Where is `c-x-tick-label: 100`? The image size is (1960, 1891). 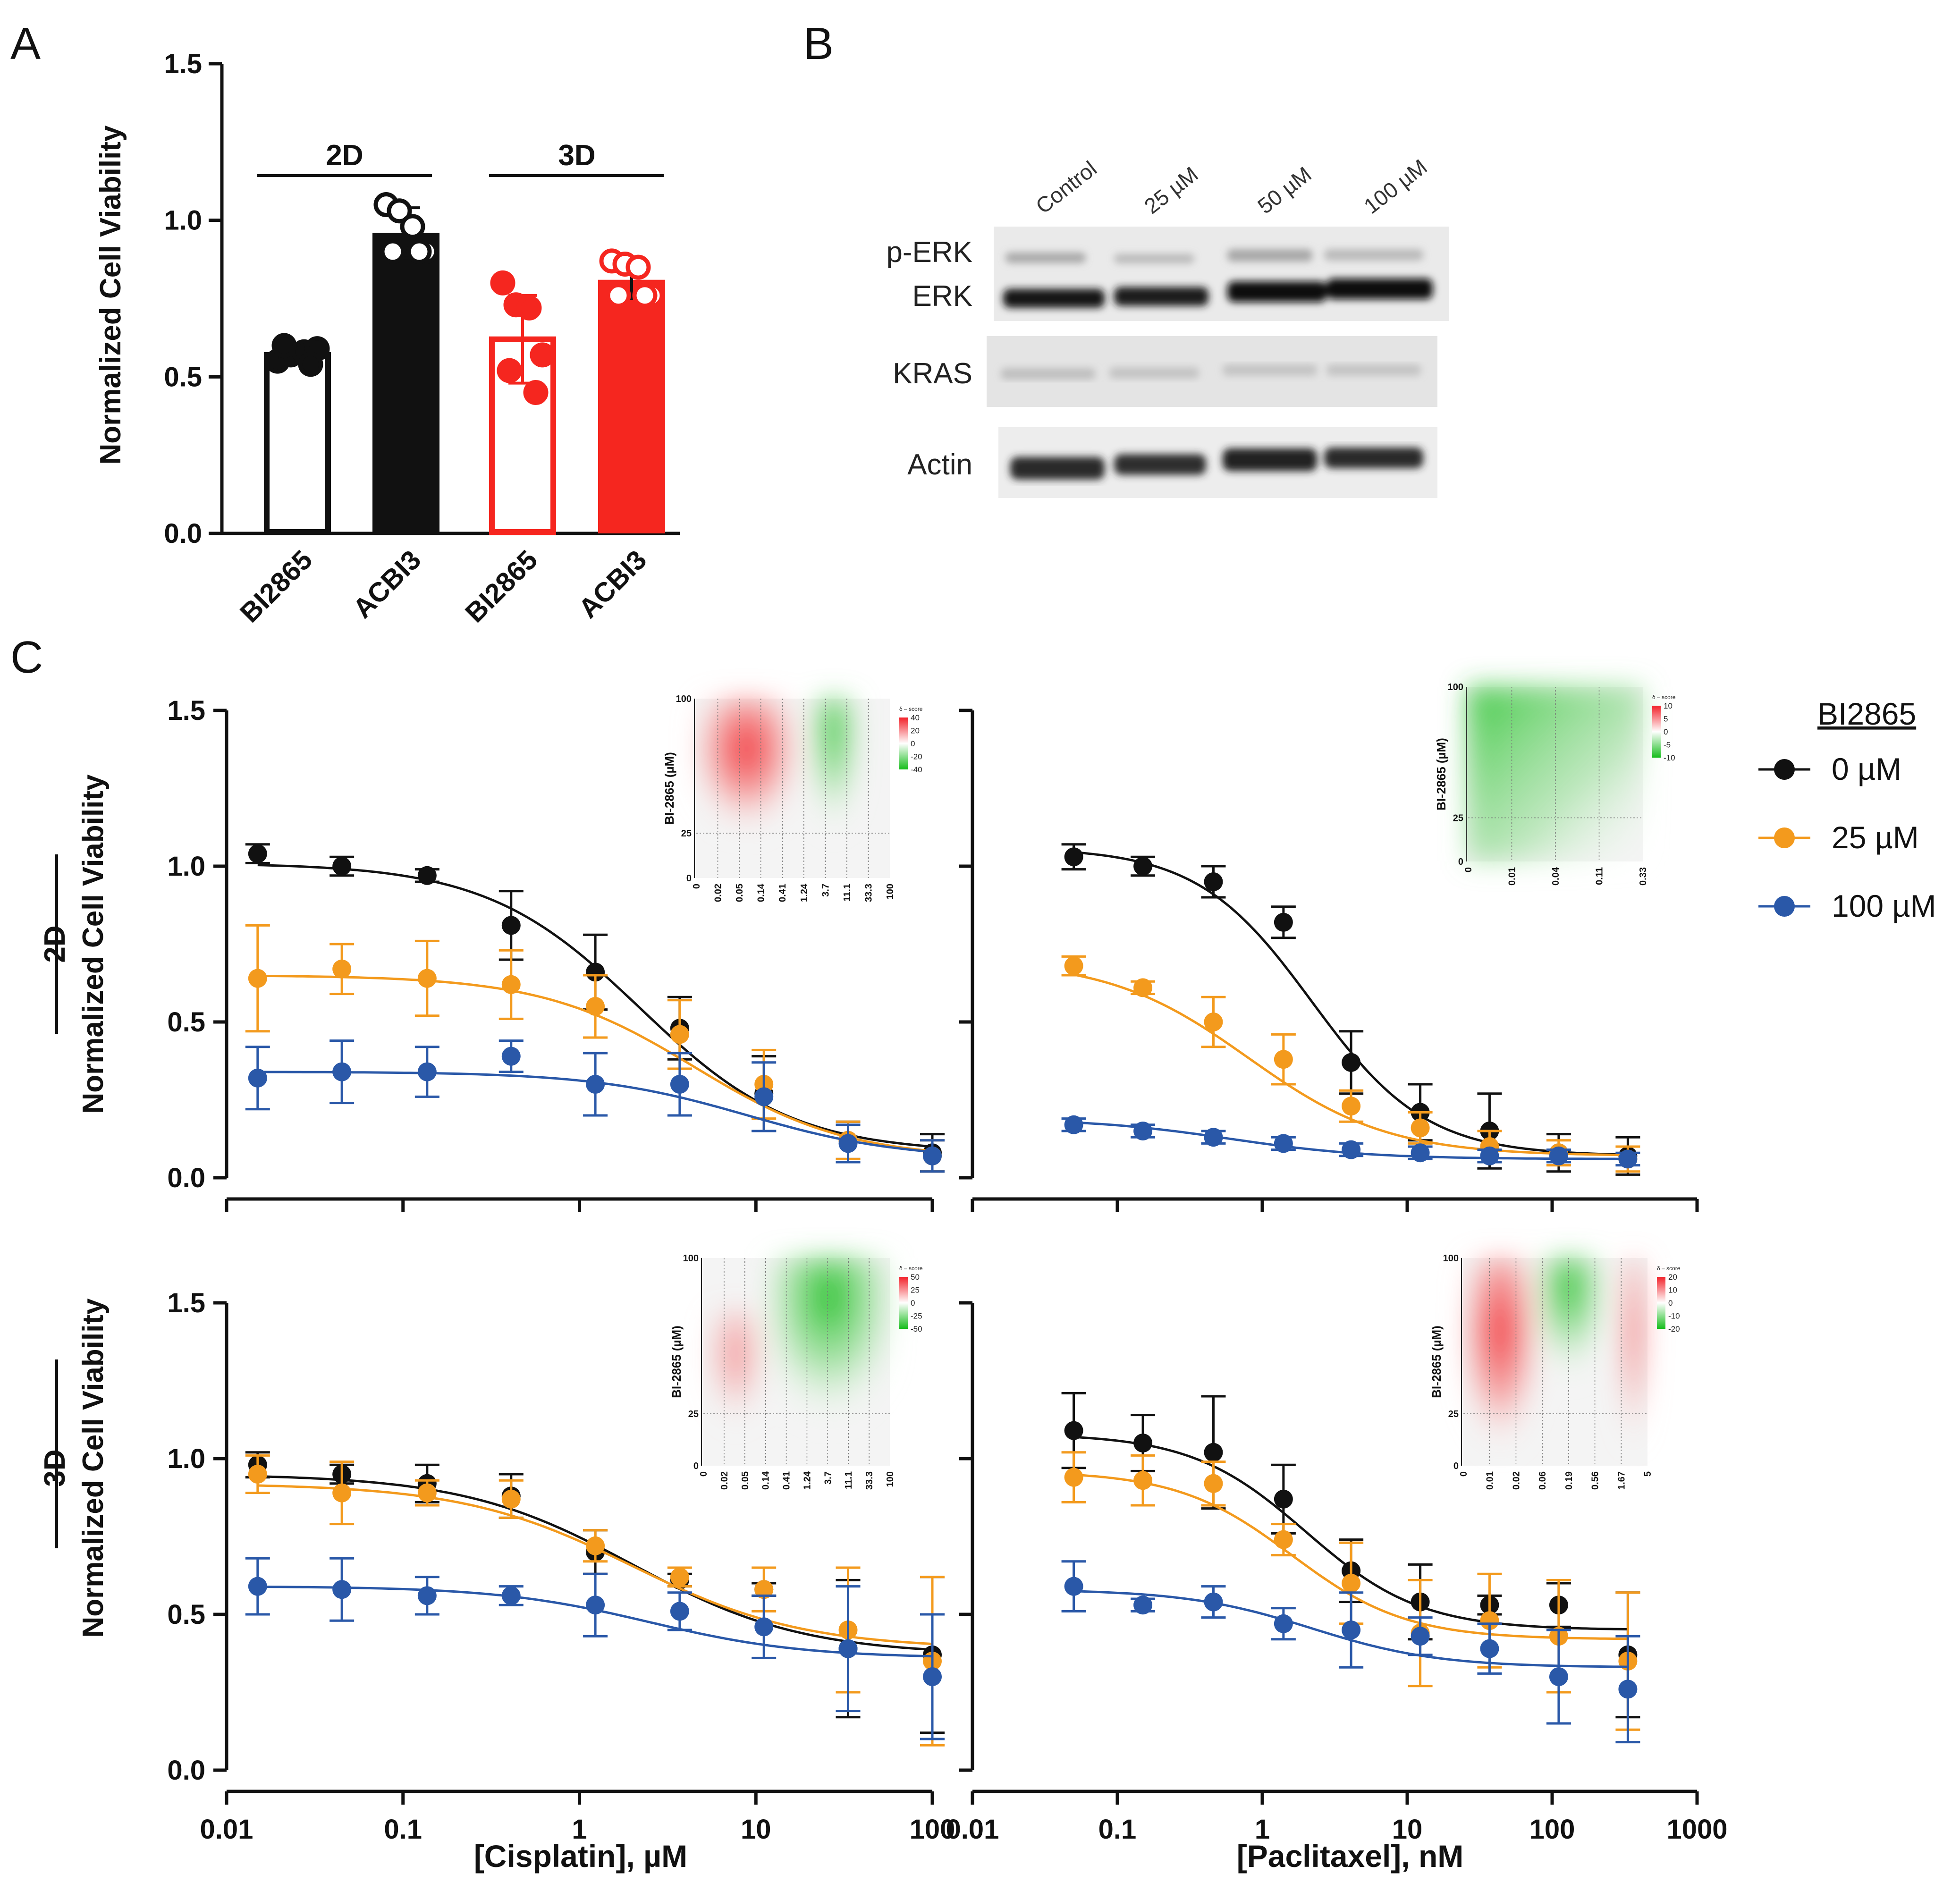 c-x-tick-label: 100 is located at coordinates (1552, 1829).